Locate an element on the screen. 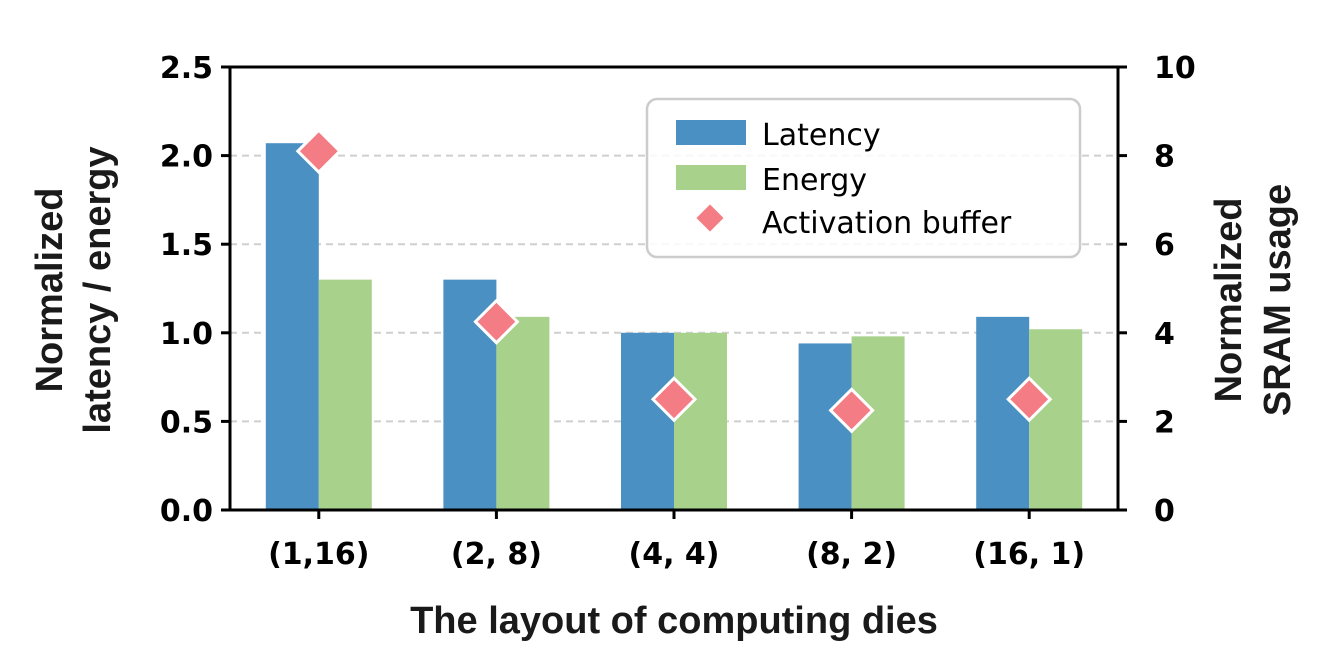  y-tick-label-right-1: 2 is located at coordinates (1164, 422).